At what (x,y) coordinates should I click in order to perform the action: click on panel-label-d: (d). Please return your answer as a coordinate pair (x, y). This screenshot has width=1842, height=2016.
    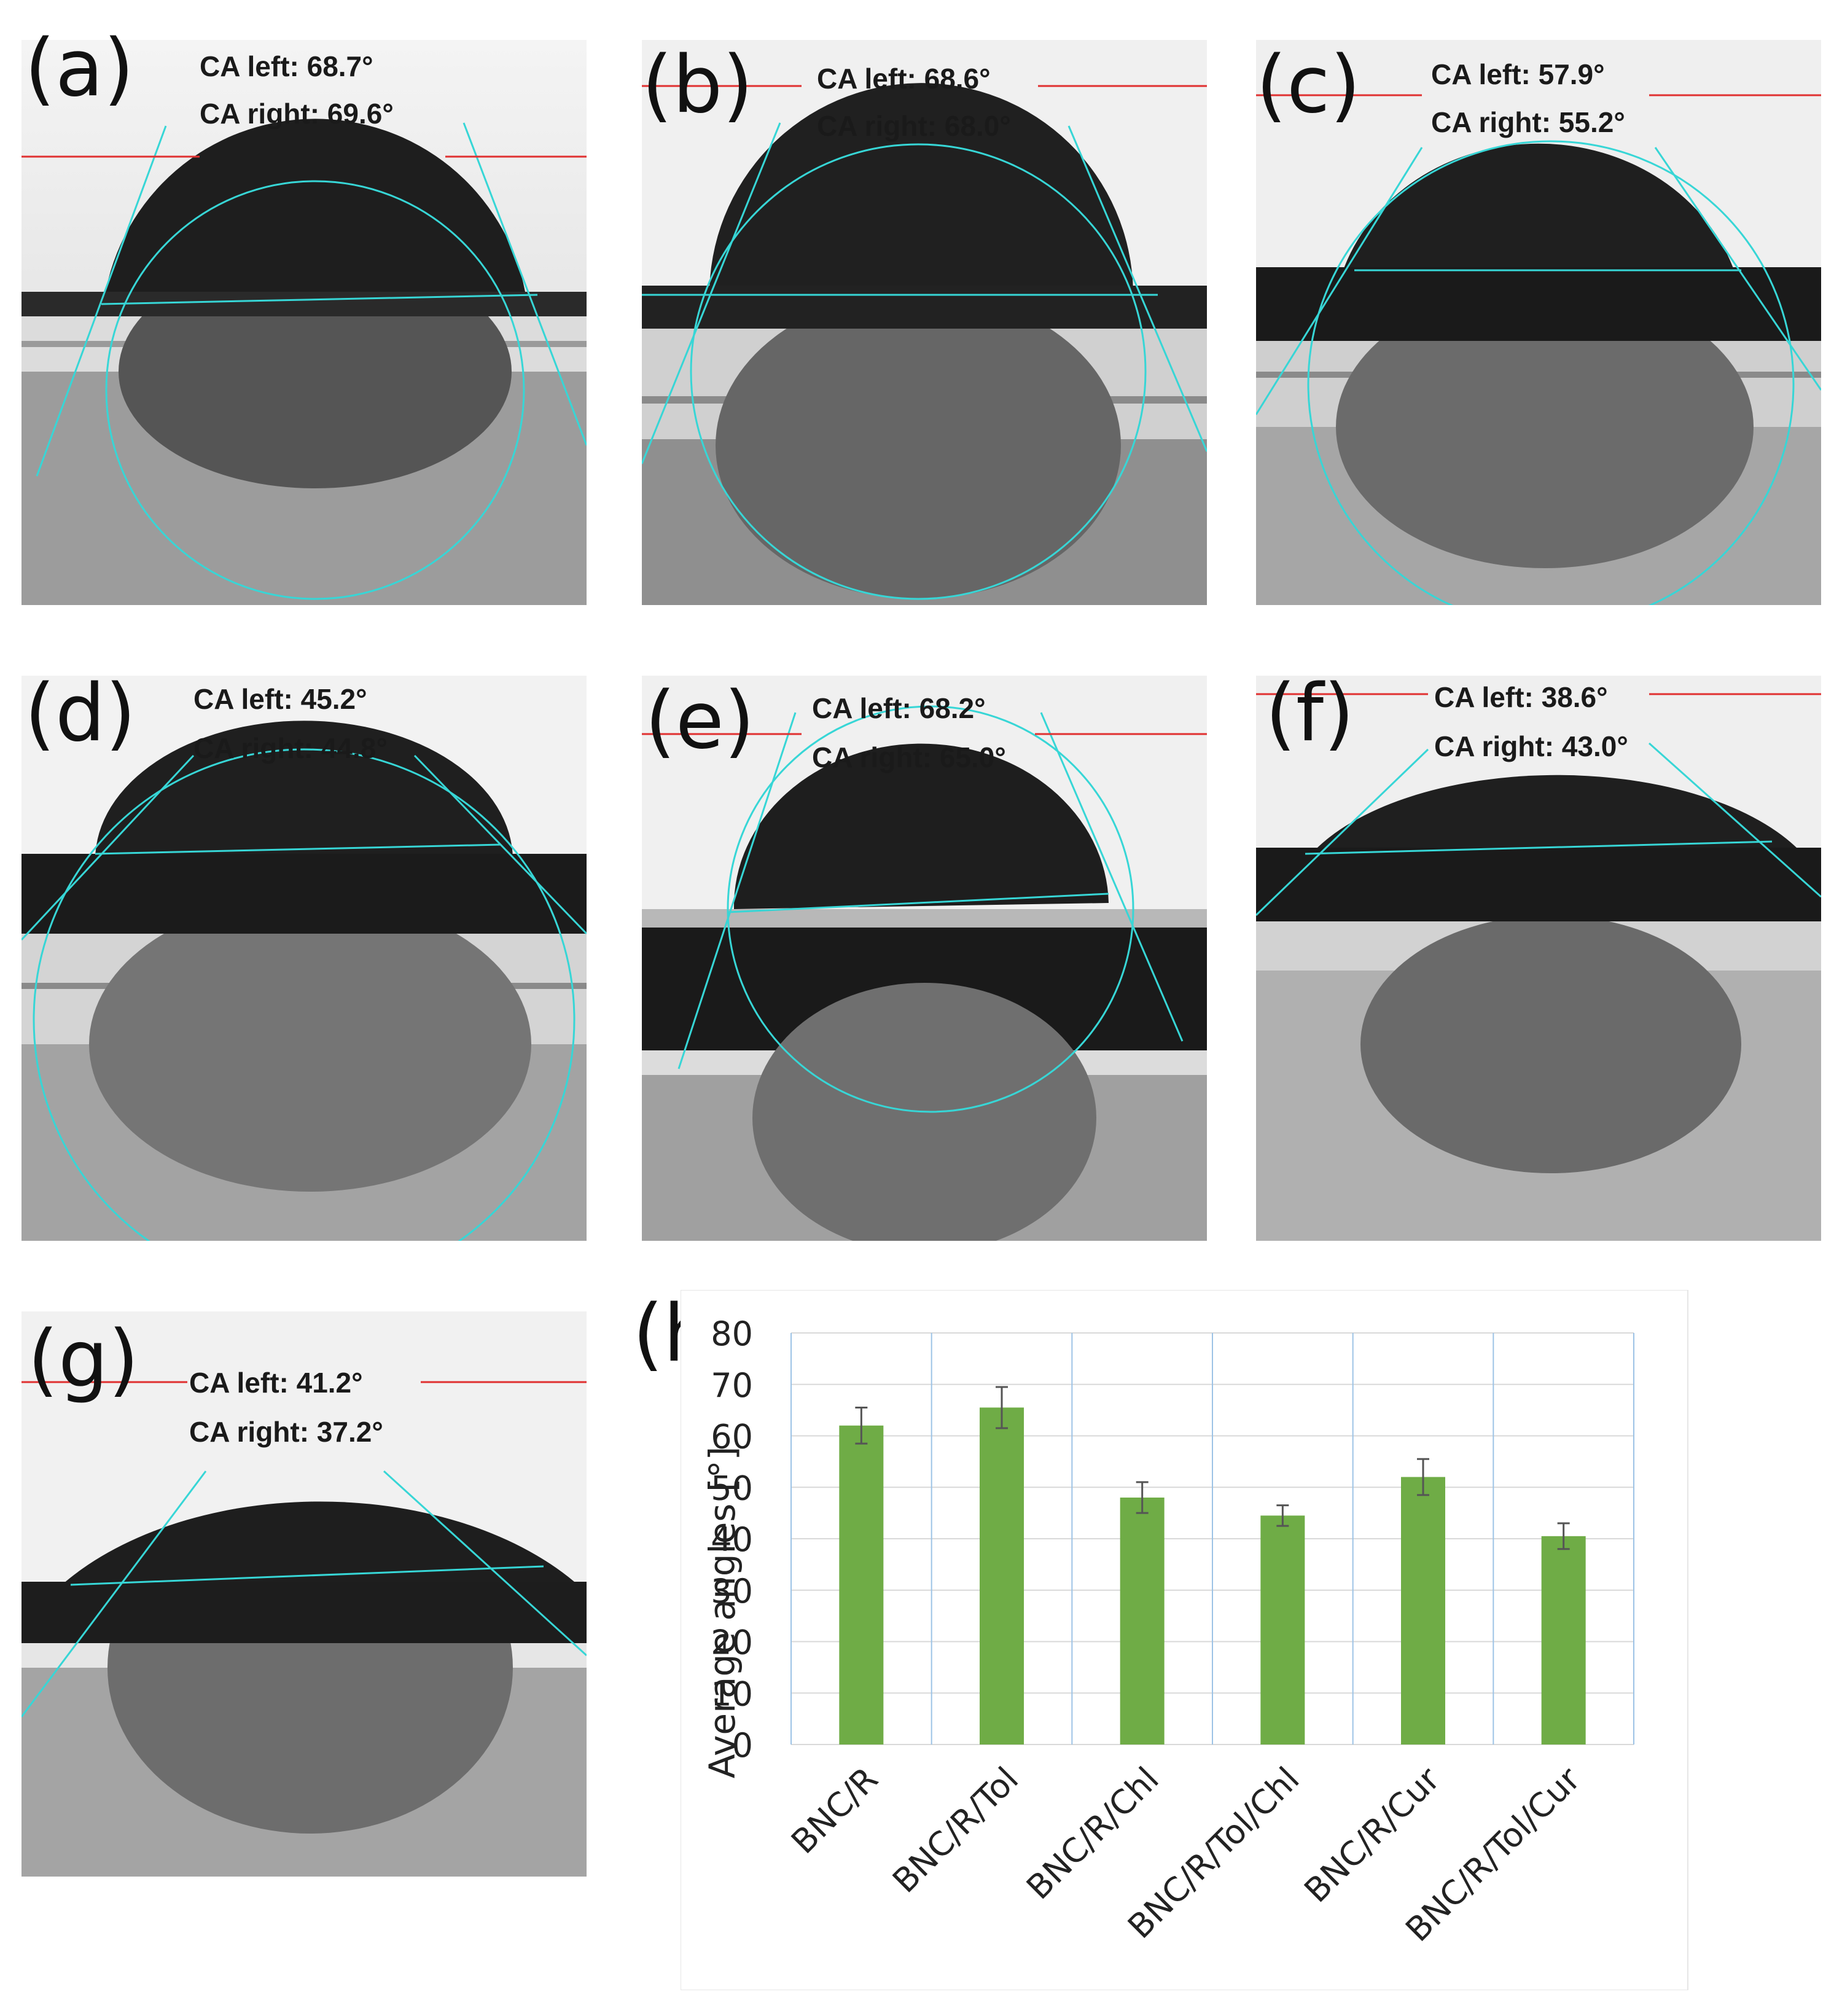
    Looking at the image, I should click on (80, 713).